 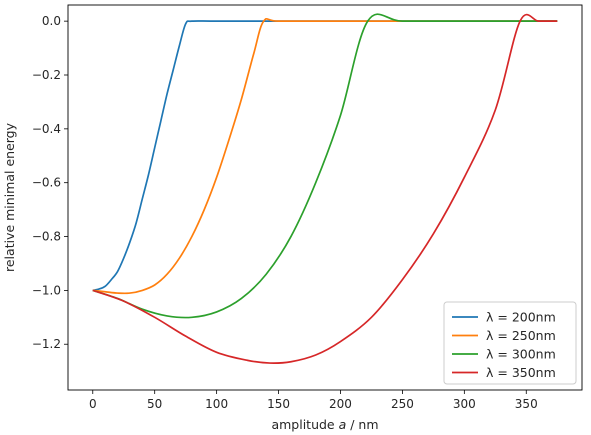 I want to click on x-axis-label-suffix: / nm, so click(x=362, y=424).